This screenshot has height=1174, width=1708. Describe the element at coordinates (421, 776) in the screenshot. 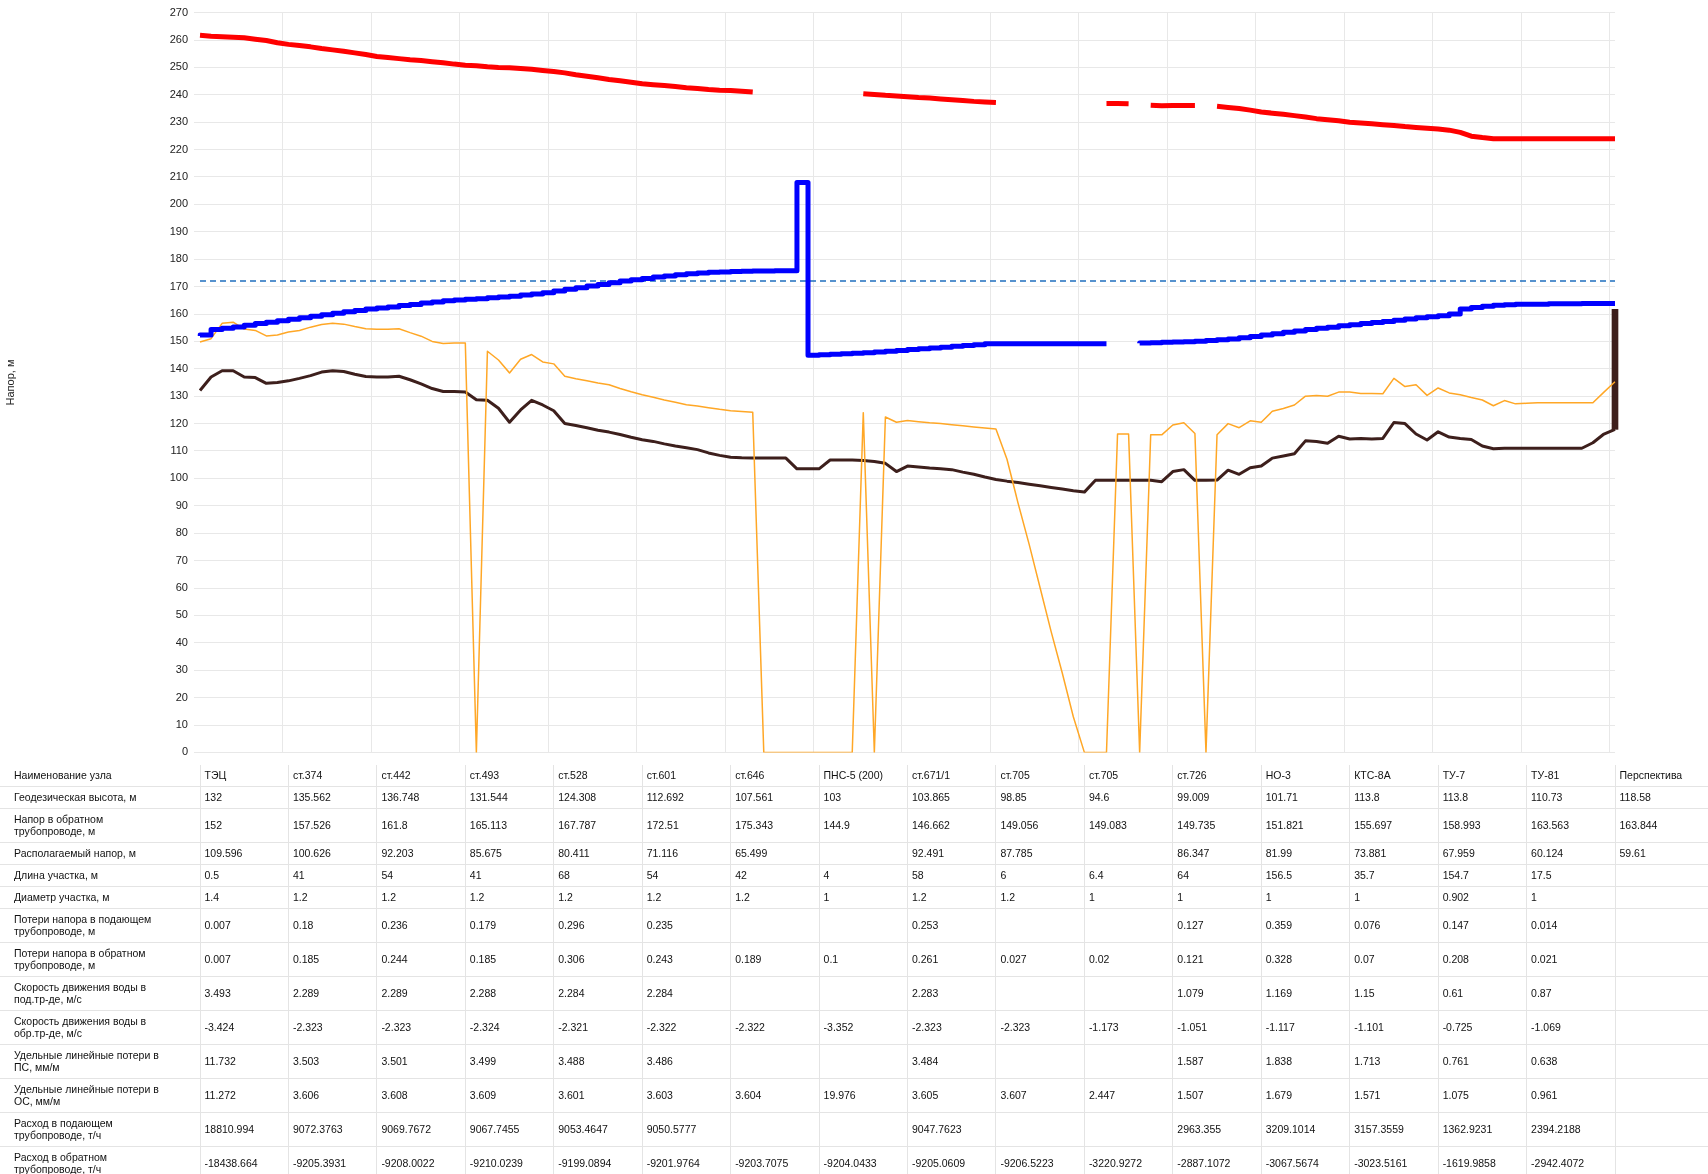

I see `category-label: ст.442` at that location.